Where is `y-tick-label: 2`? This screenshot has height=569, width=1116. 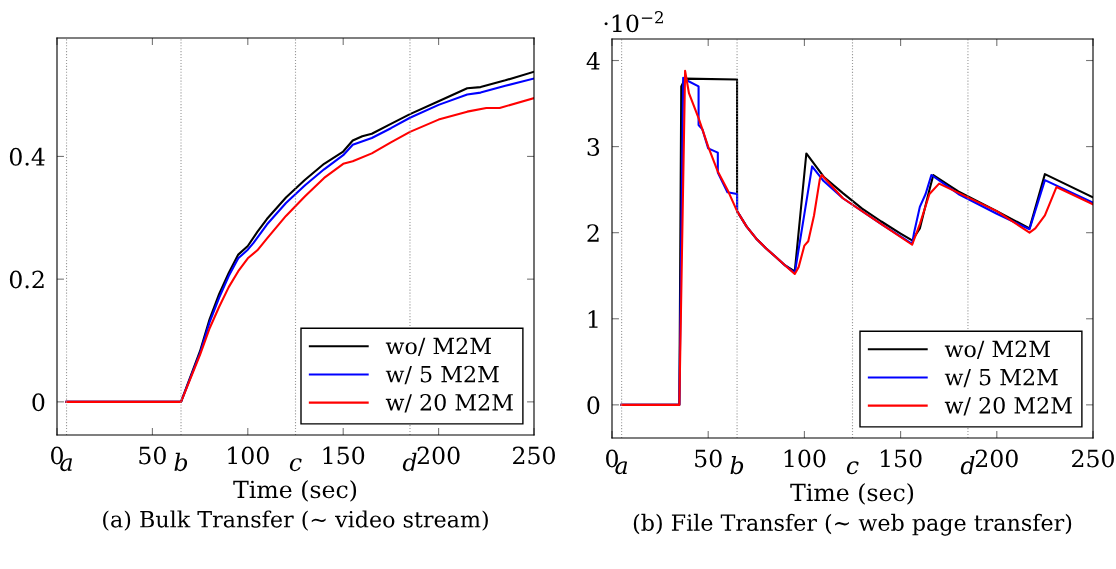 y-tick-label: 2 is located at coordinates (593, 233).